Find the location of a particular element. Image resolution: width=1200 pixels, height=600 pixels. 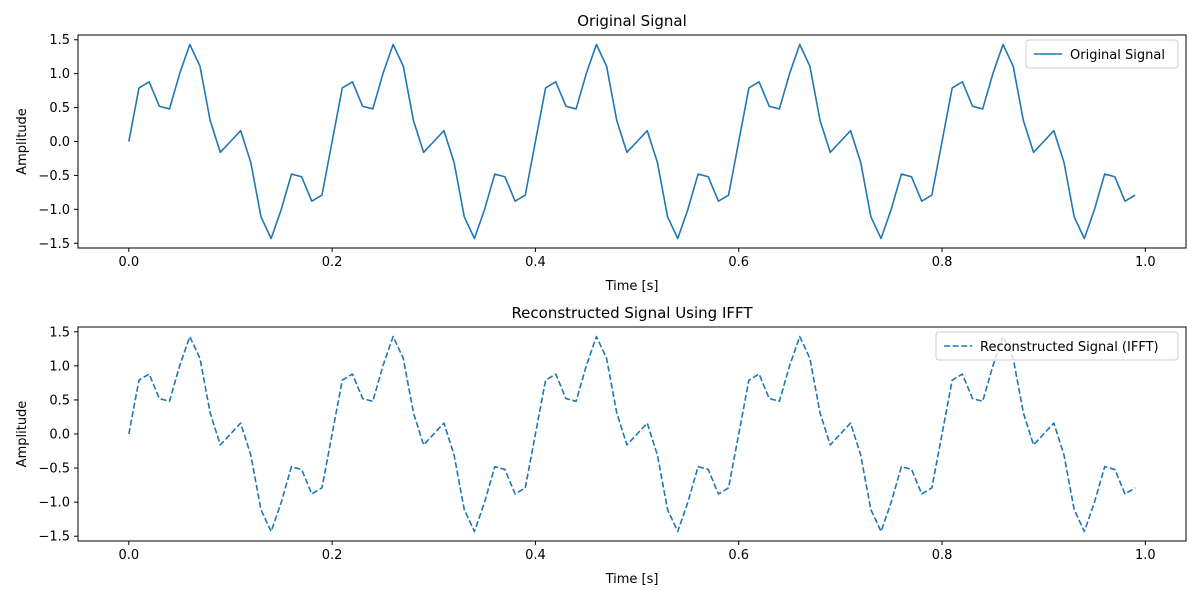

legend: Original Signal is located at coordinates (1102, 54).